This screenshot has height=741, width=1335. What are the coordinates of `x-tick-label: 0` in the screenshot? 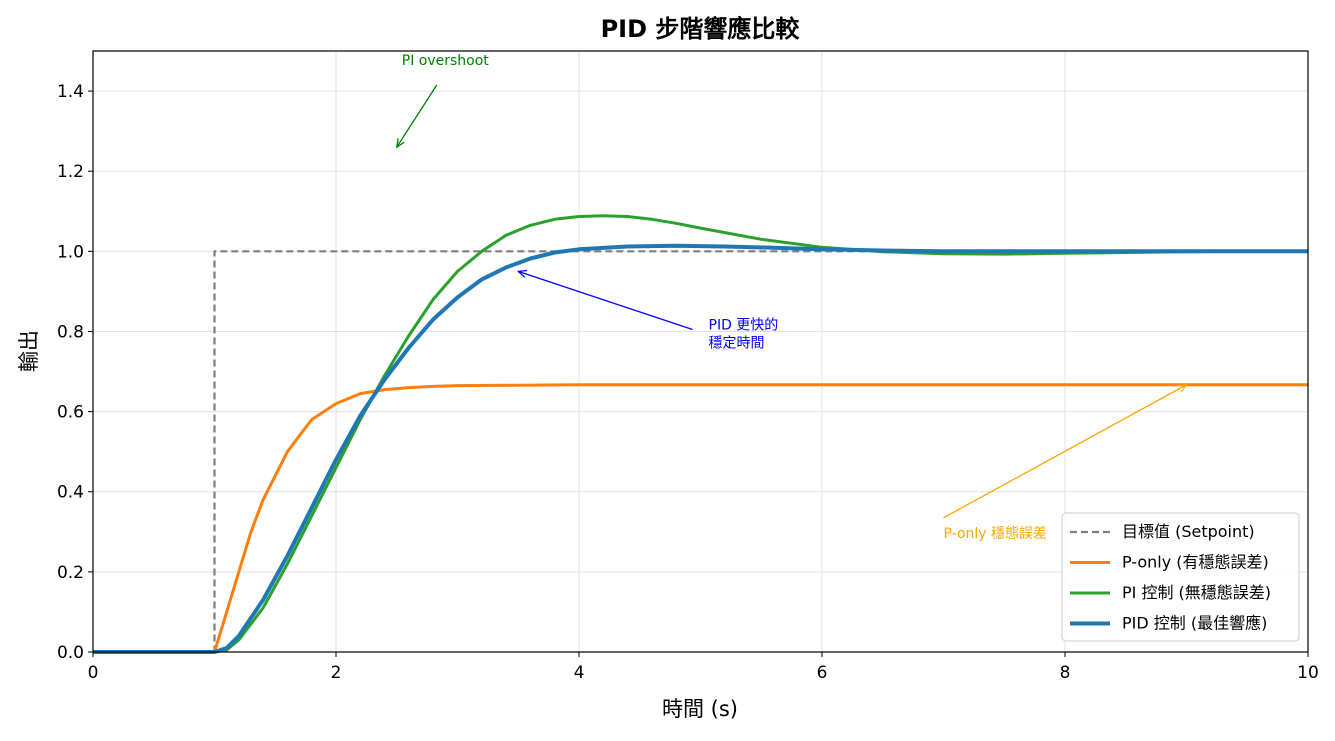 It's located at (93, 673).